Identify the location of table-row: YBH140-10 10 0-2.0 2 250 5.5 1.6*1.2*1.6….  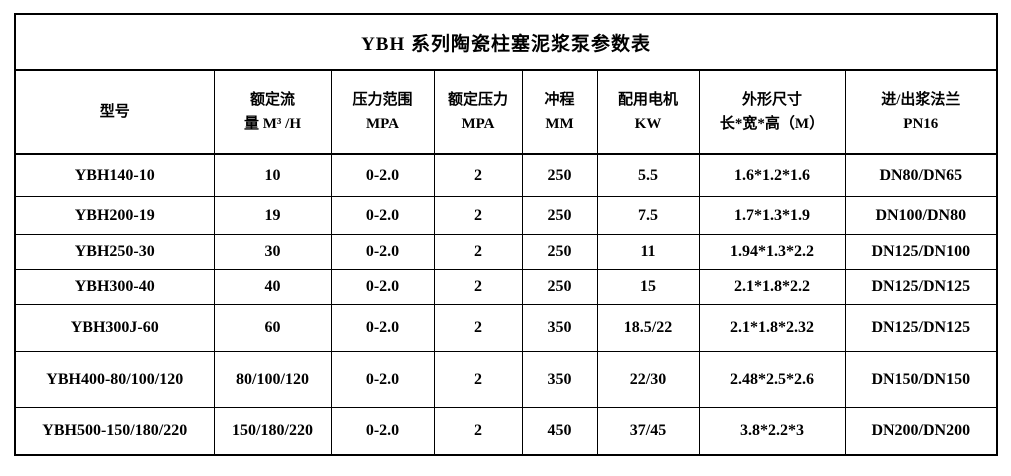
(506, 175).